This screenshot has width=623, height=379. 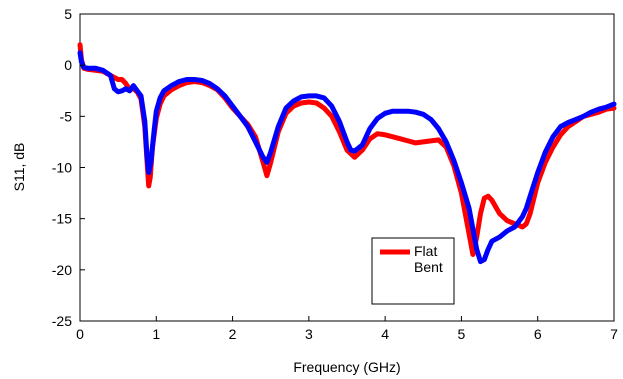 What do you see at coordinates (309, 334) in the screenshot?
I see `x-tick-label: 3` at bounding box center [309, 334].